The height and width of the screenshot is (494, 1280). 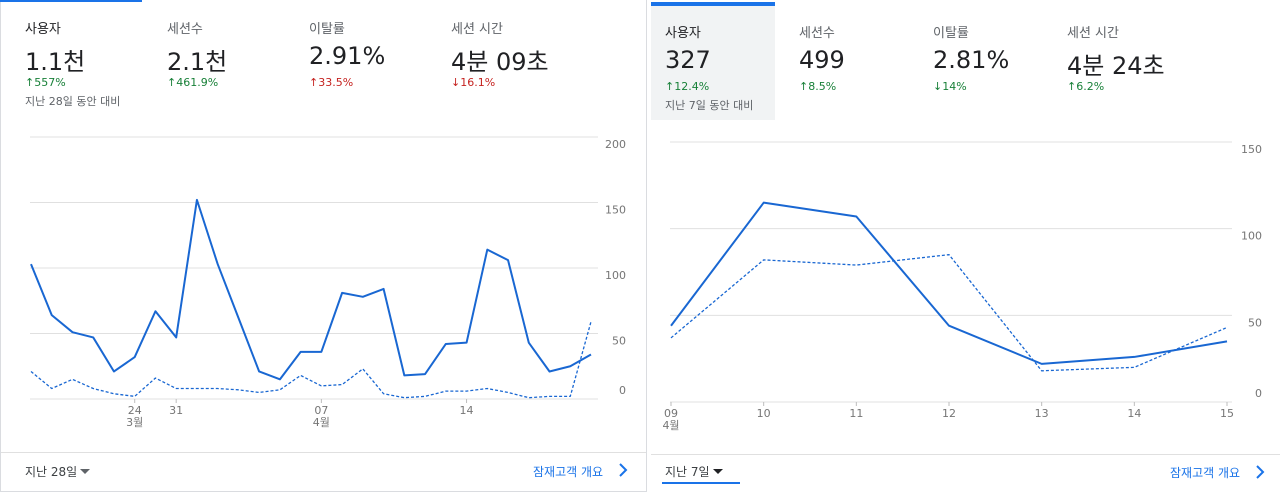 What do you see at coordinates (713, 4) in the screenshot?
I see `right-tab-indicator` at bounding box center [713, 4].